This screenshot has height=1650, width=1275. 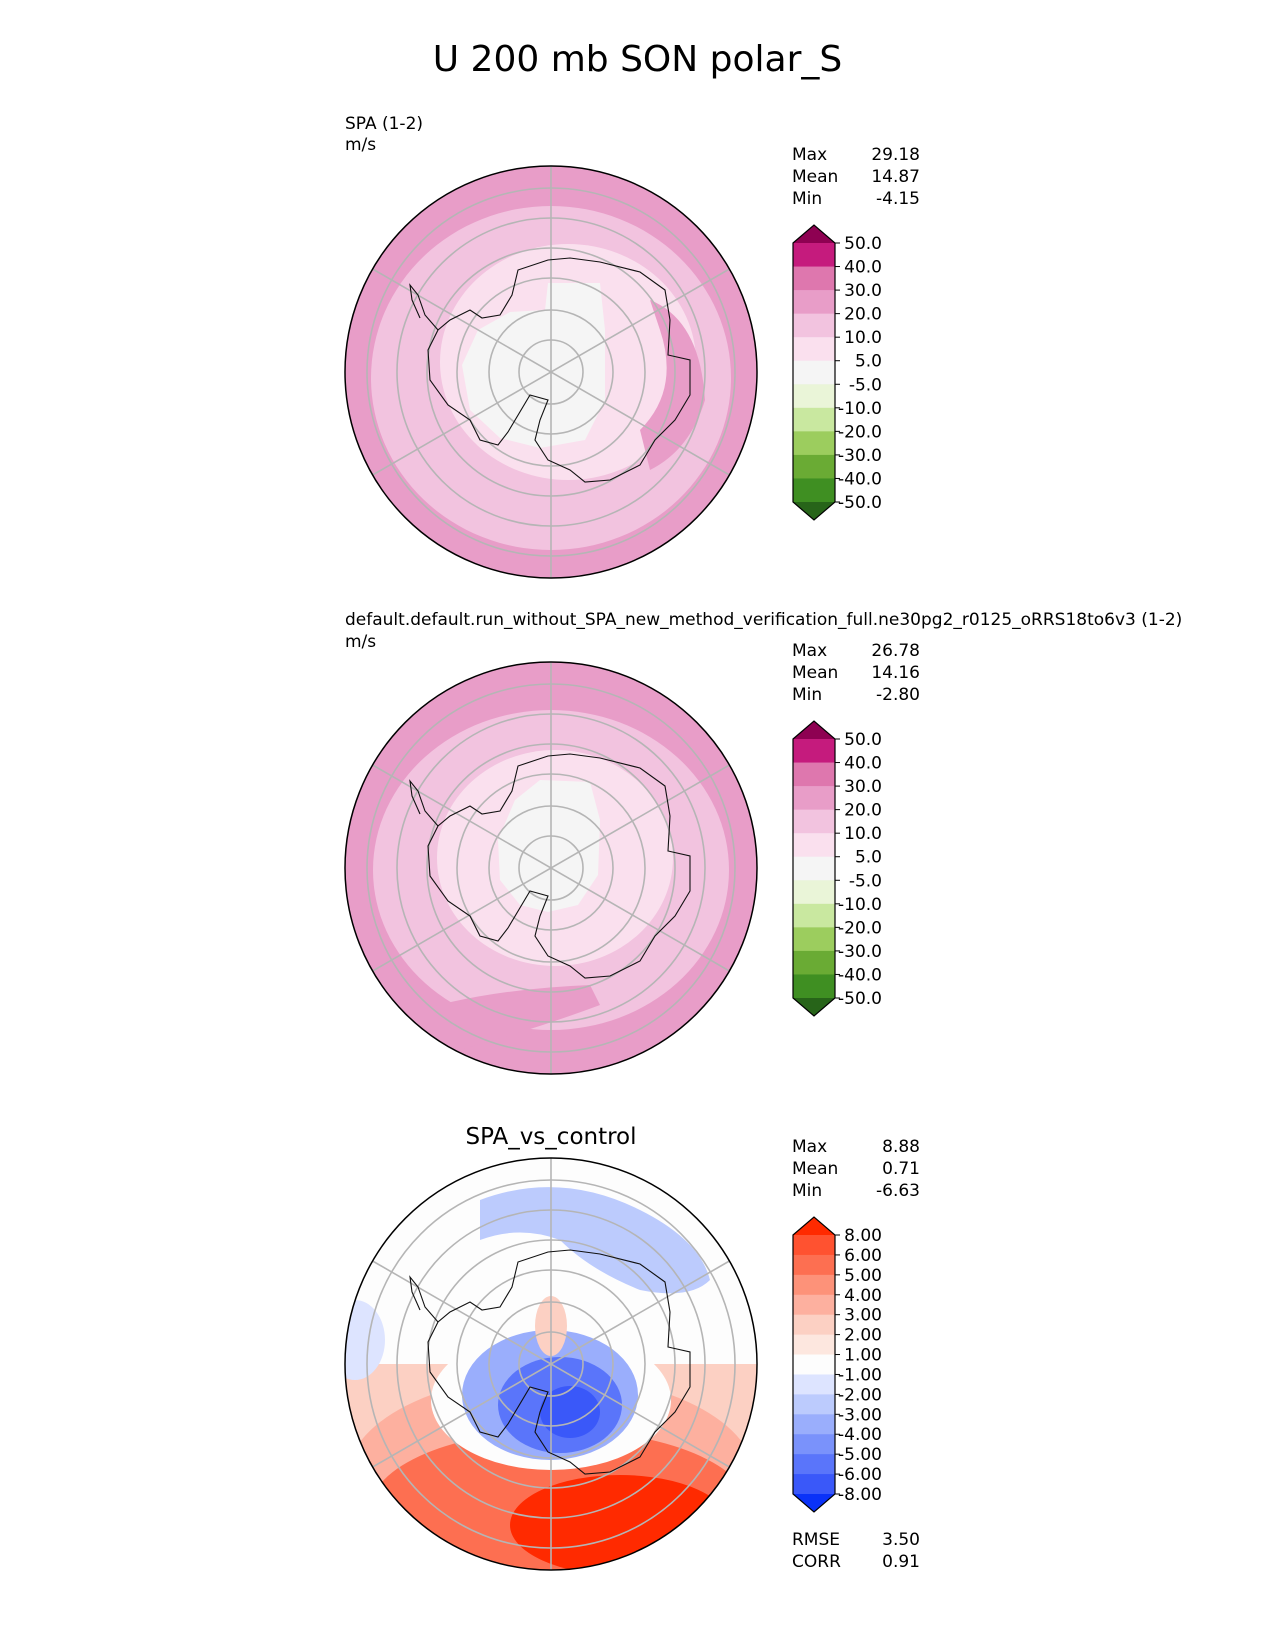 I want to click on stat-value: 0.91, so click(x=901, y=1562).